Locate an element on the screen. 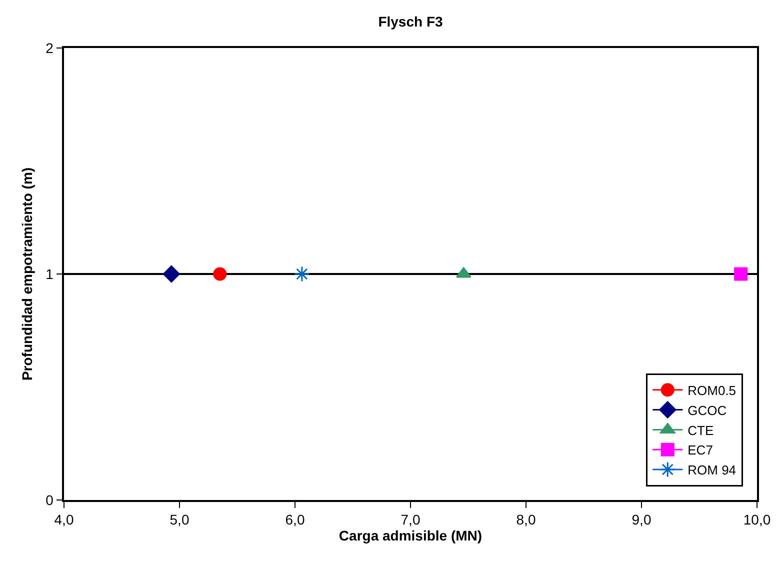  legend-label: GCOC is located at coordinates (707, 410).